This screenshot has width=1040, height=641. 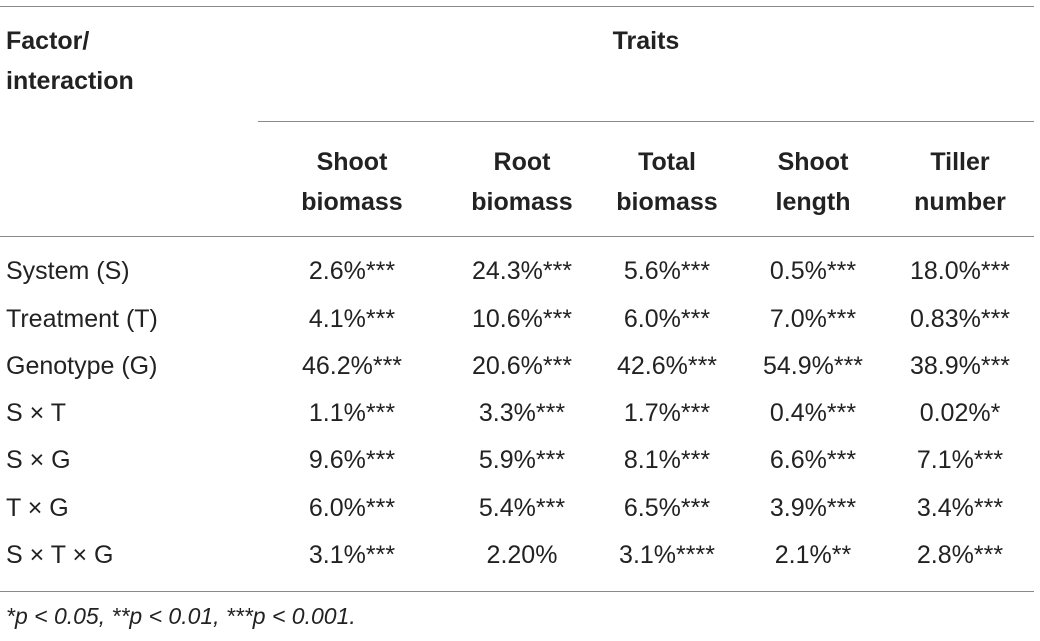 I want to click on row-label: S × T × G, so click(x=60, y=555).